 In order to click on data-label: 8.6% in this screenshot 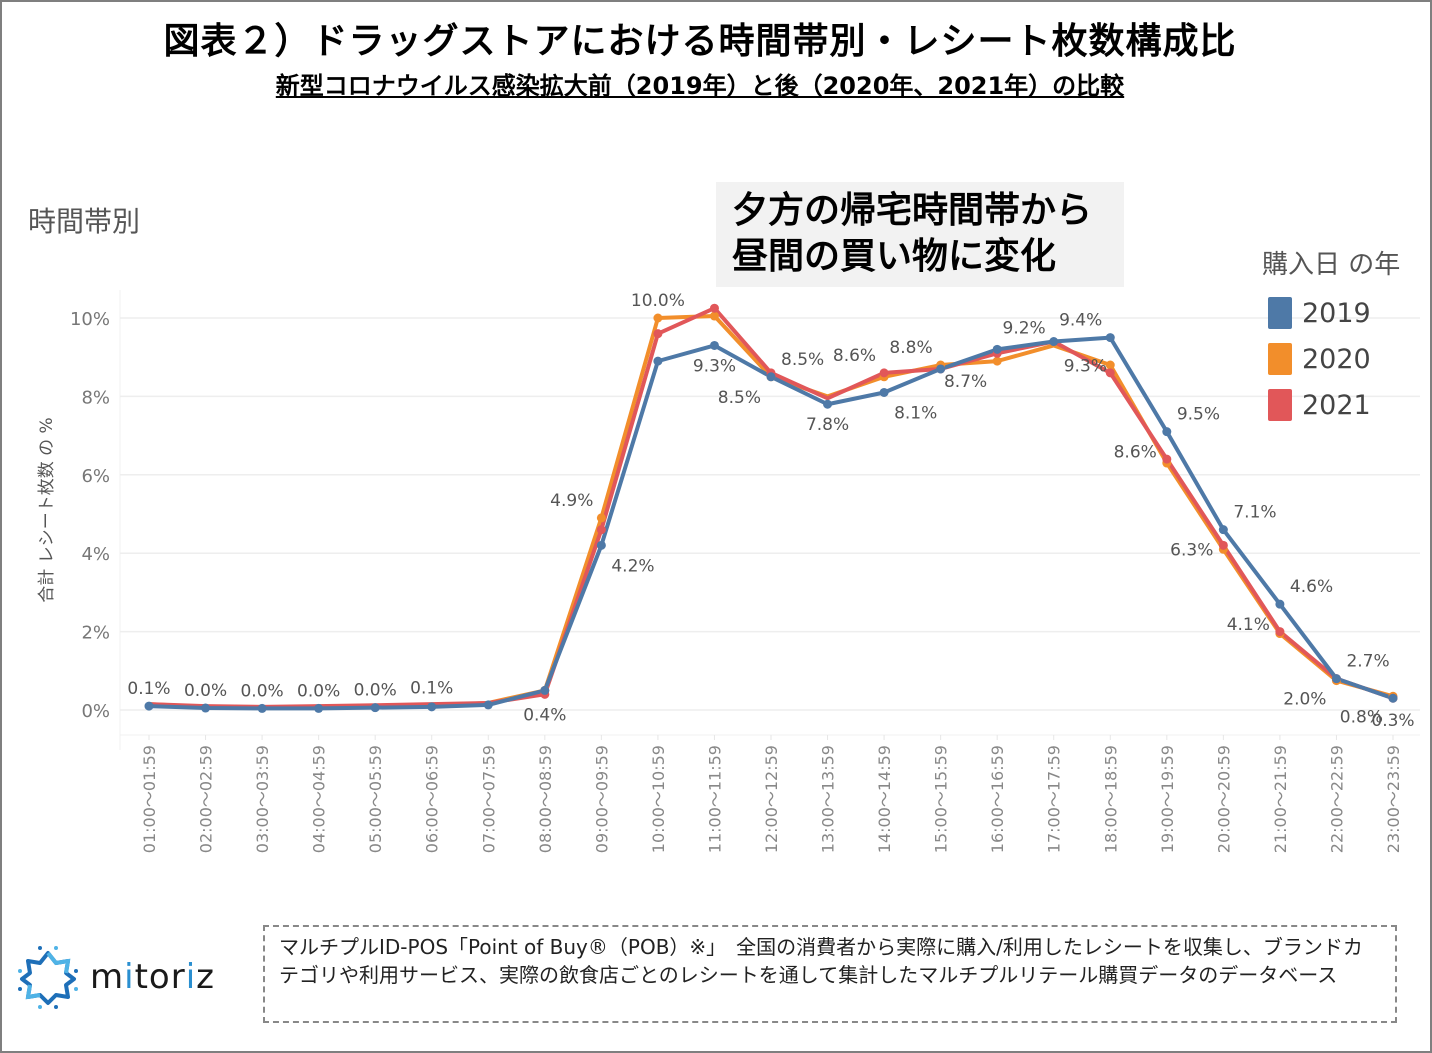, I will do `click(854, 356)`.